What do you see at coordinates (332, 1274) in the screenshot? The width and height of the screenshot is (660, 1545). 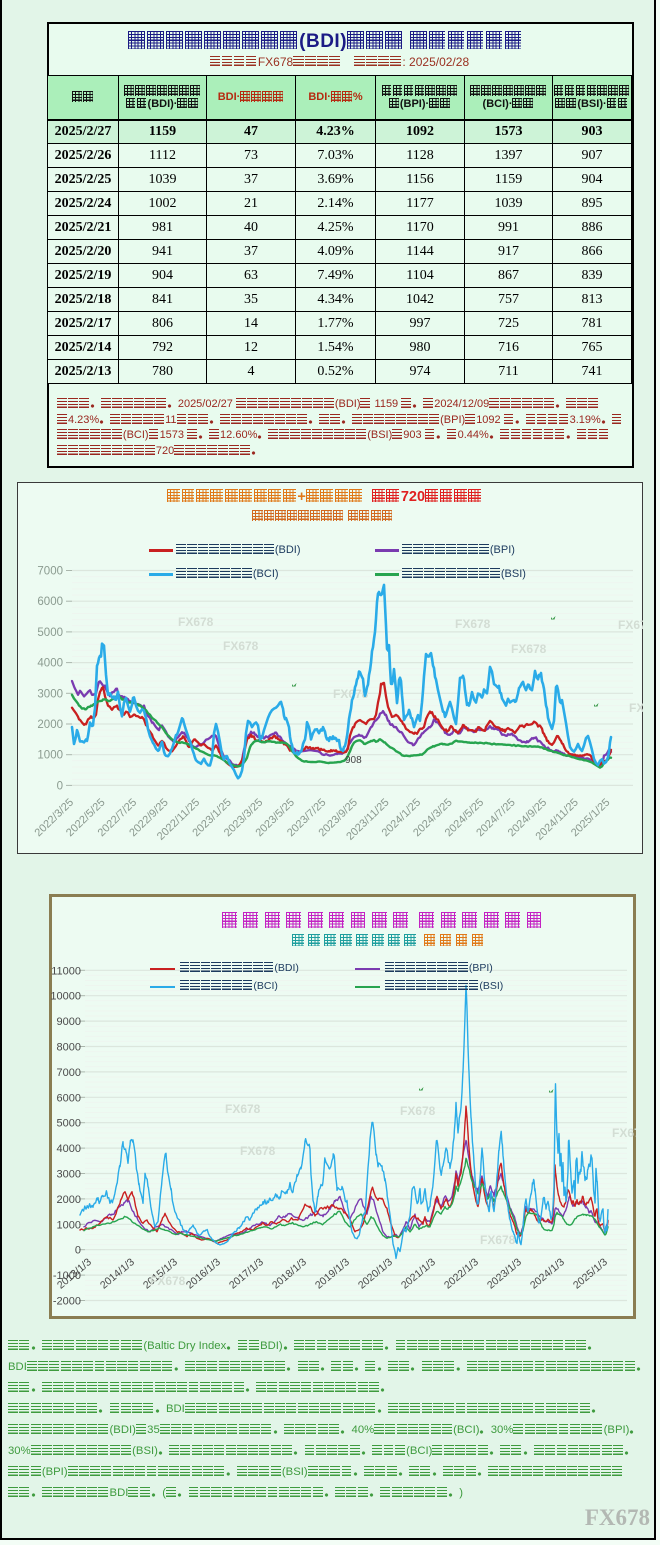 I see `svg-text: 2019/1/3` at bounding box center [332, 1274].